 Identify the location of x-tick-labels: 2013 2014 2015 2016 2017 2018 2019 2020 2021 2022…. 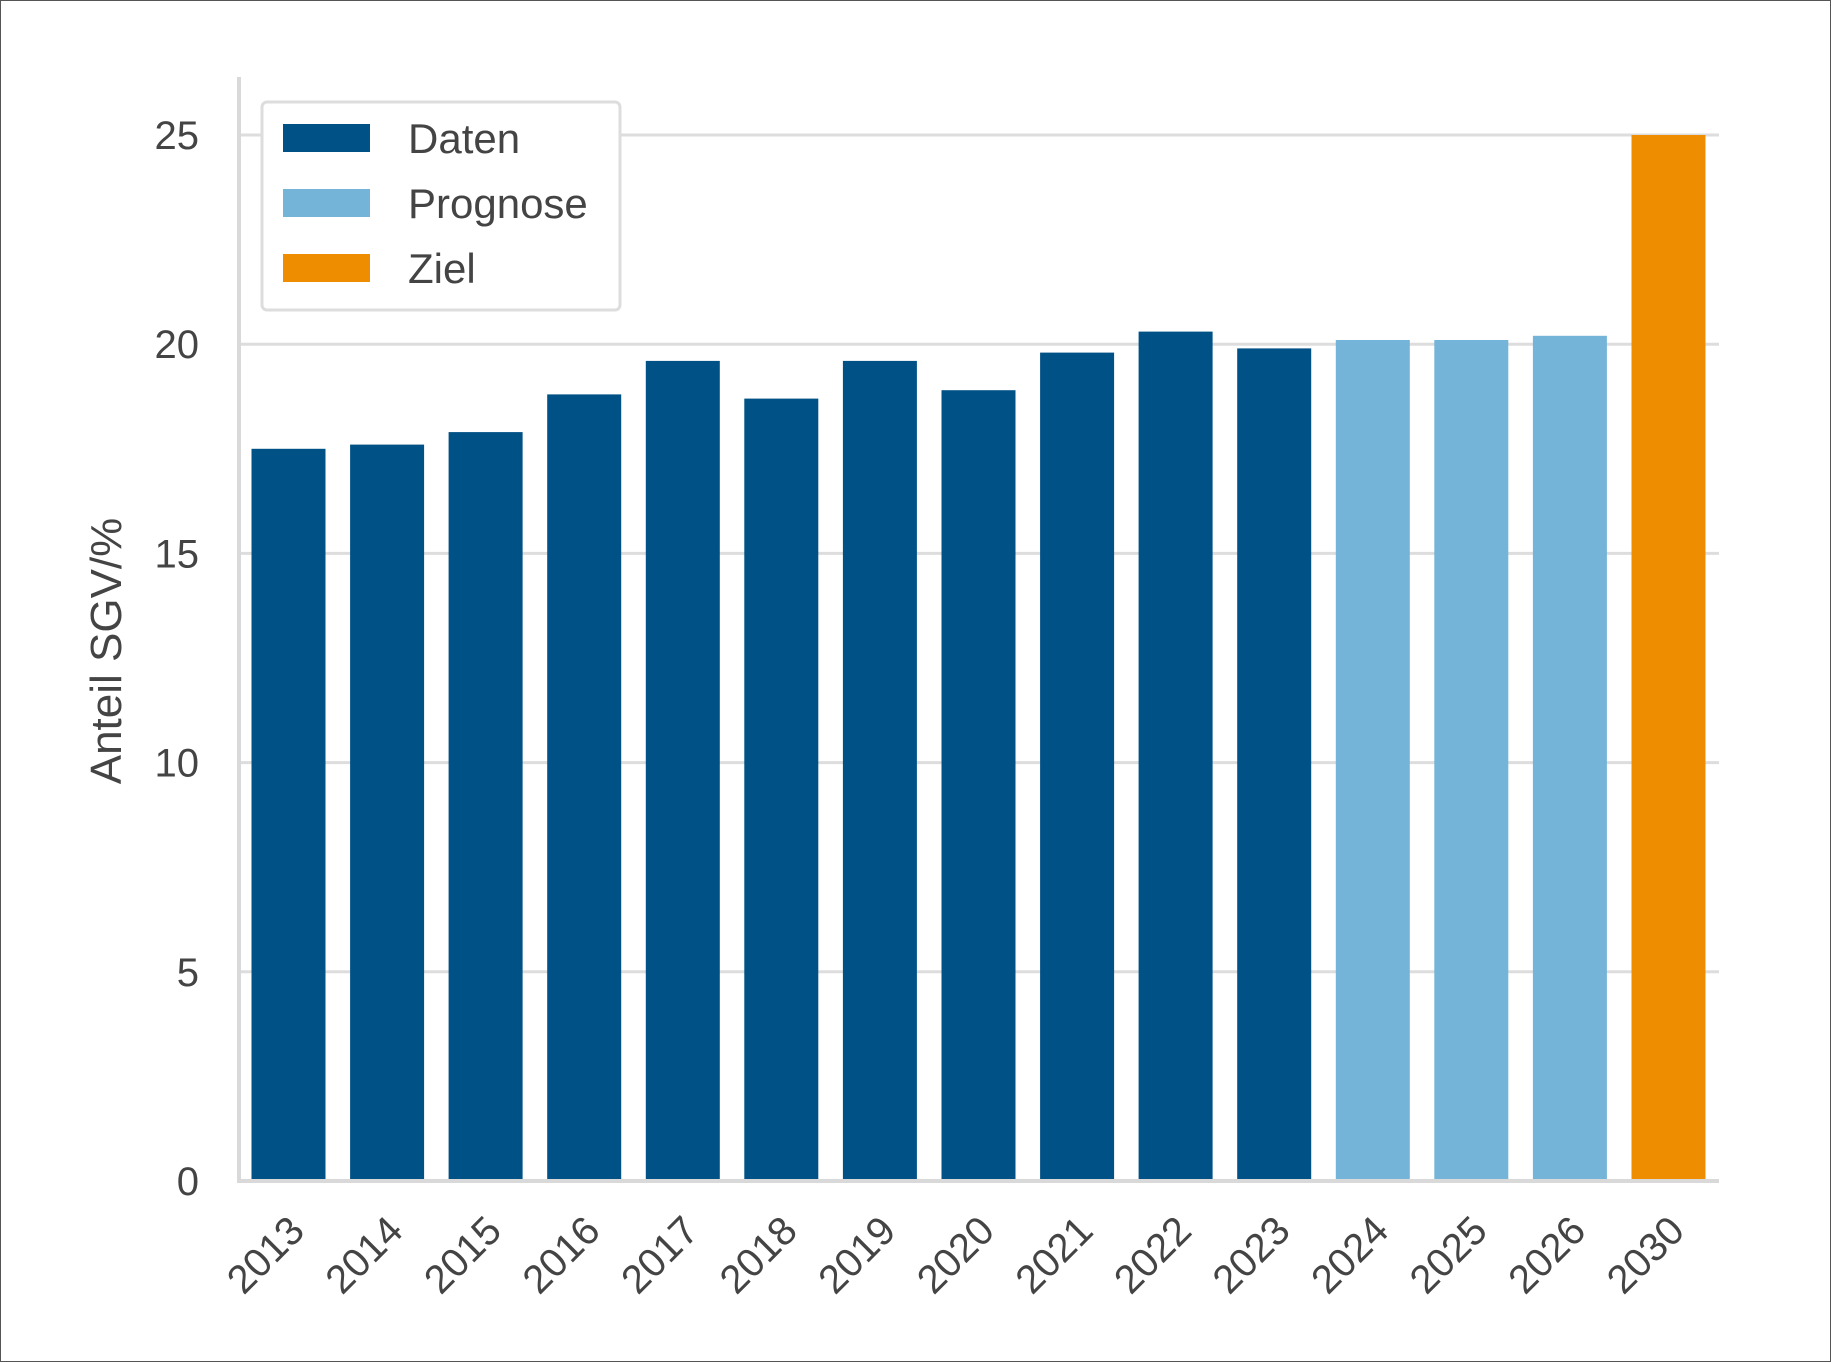
(956, 1255).